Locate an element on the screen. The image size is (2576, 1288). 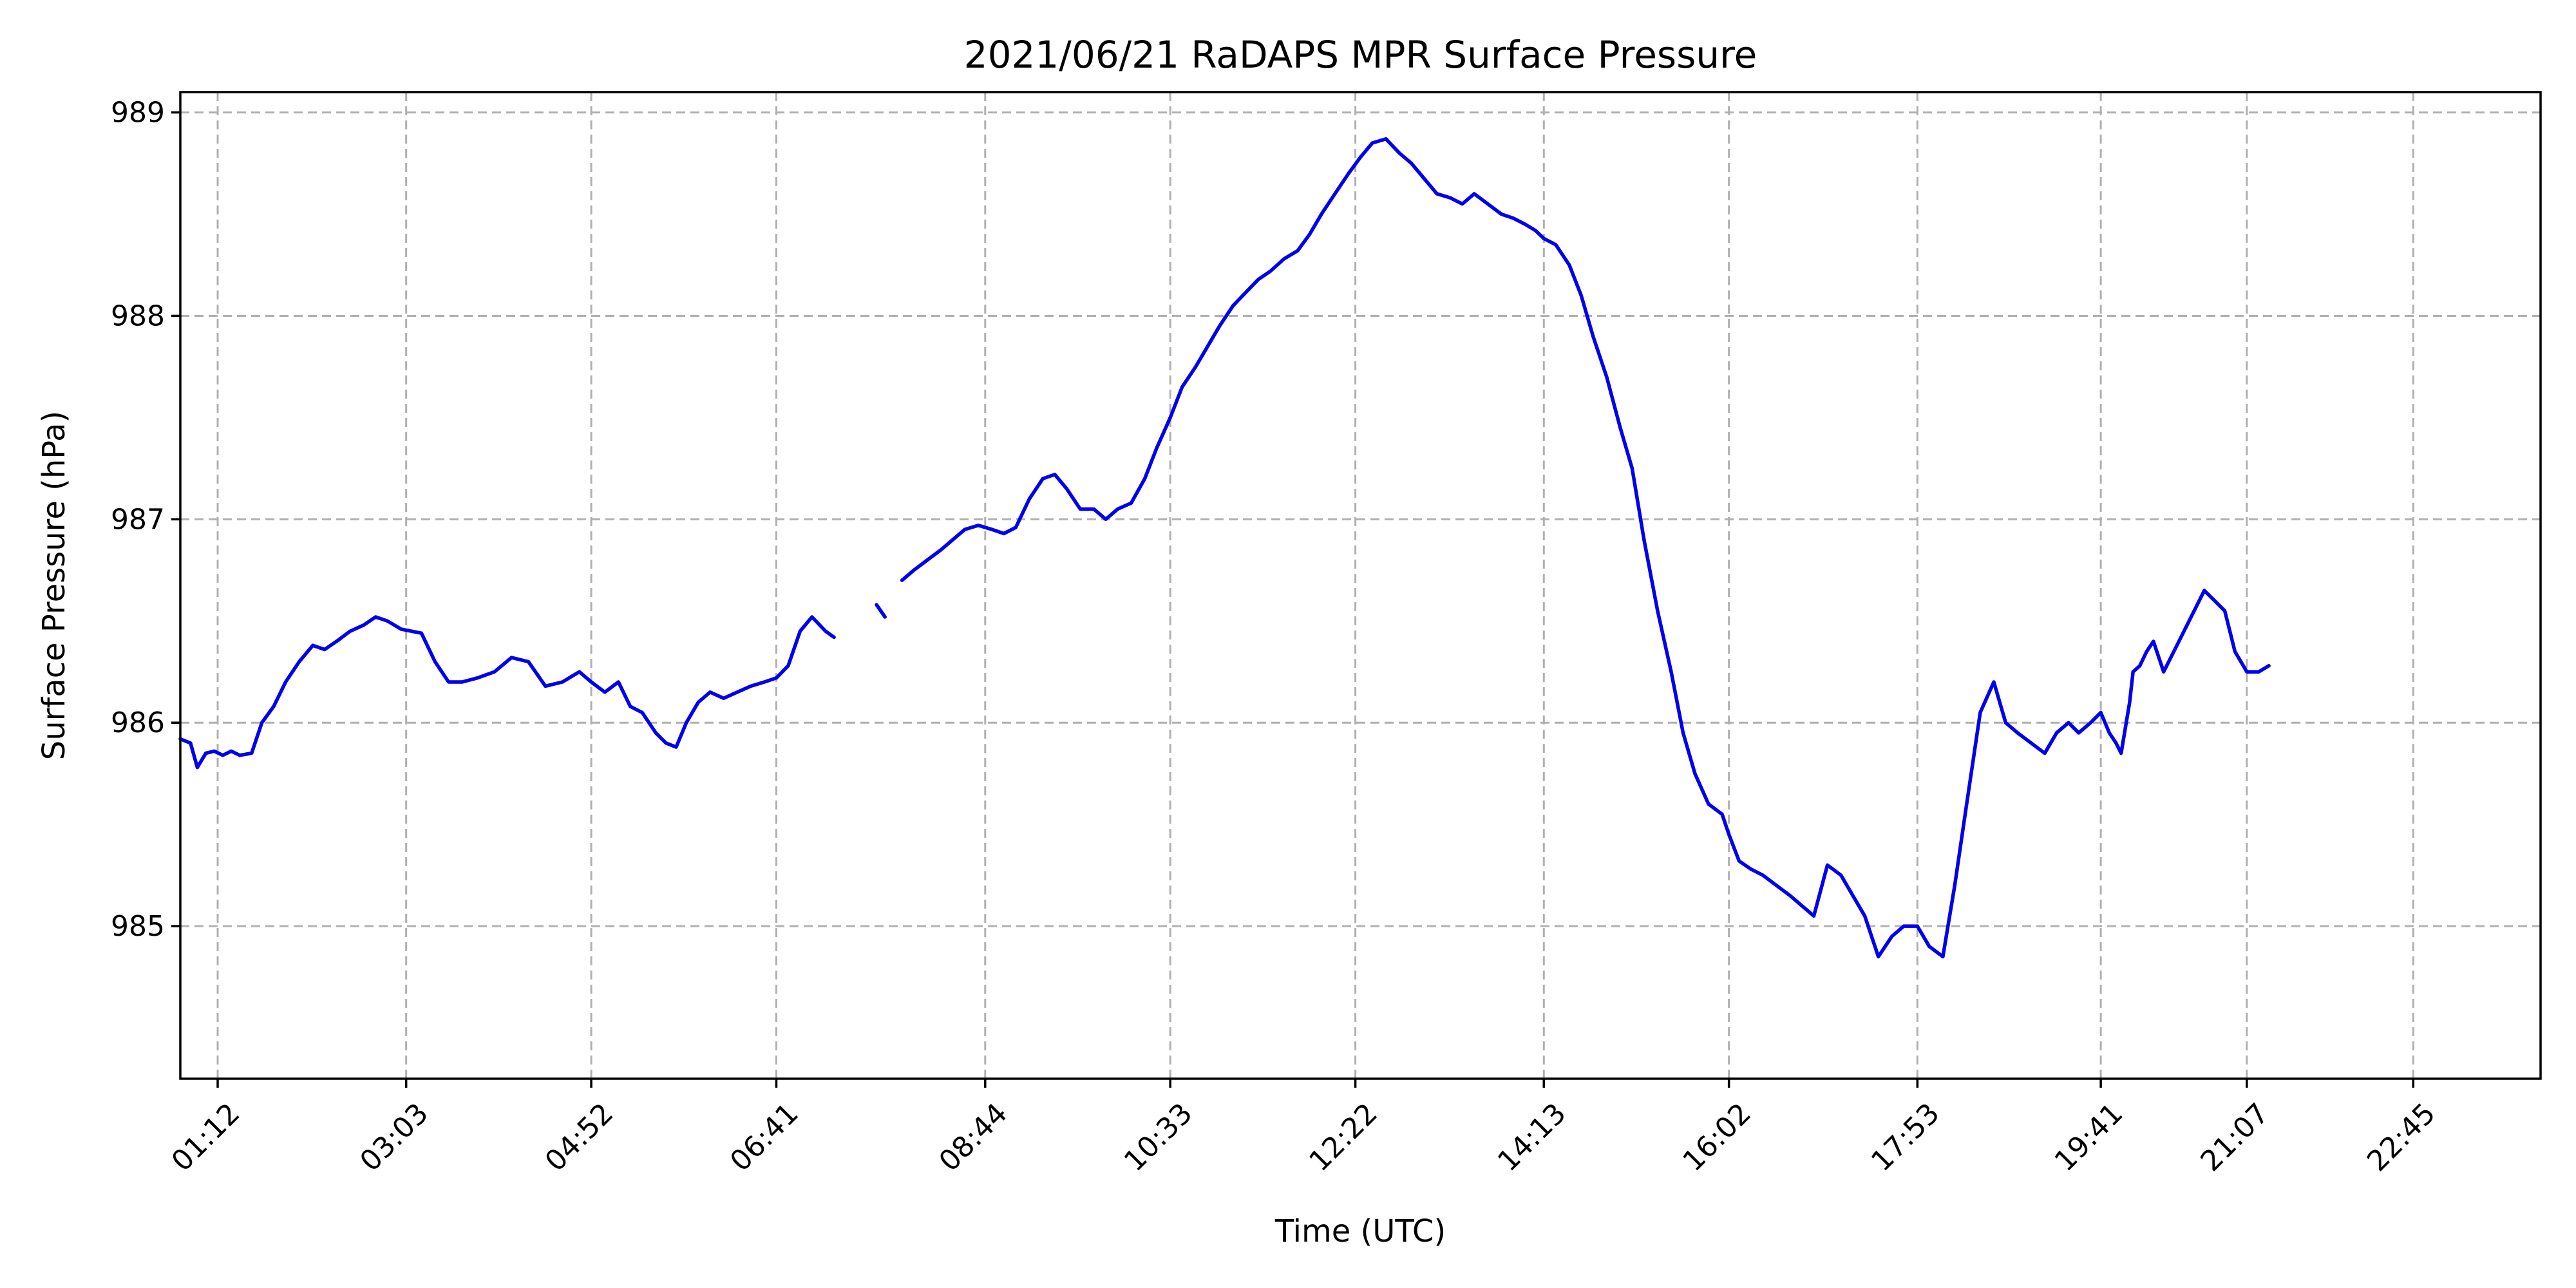
x-tick-label: 08:44 is located at coordinates (974, 1137).